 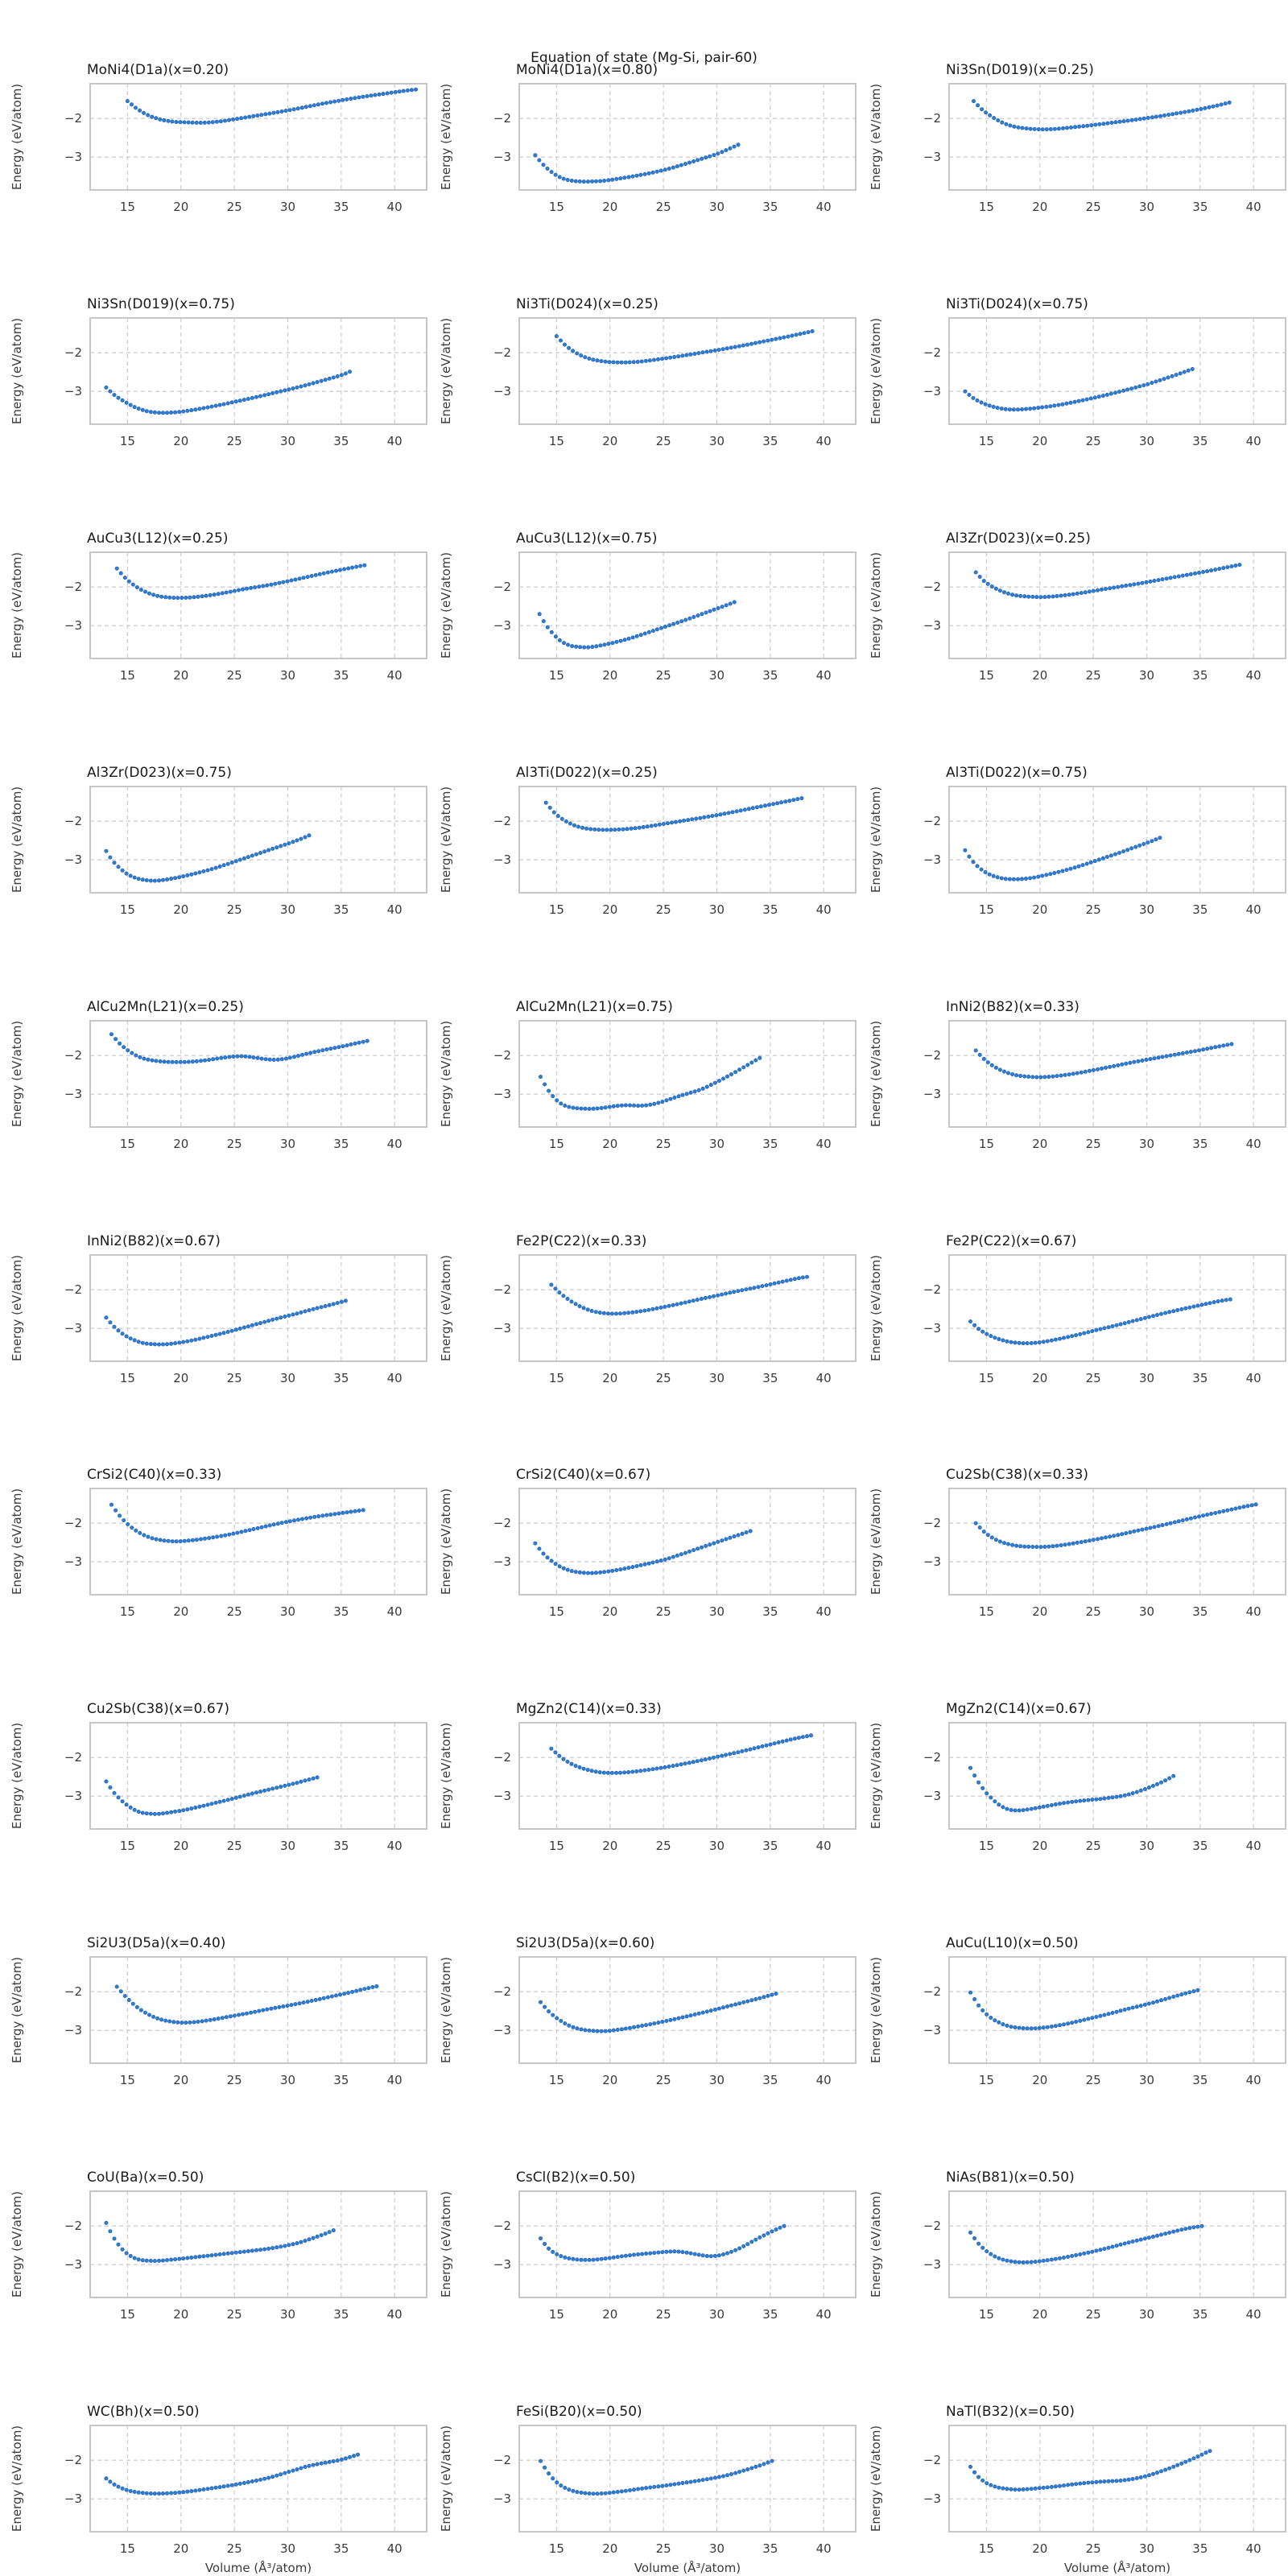 What do you see at coordinates (502, 1328) in the screenshot?
I see `y-tick-label: −3` at bounding box center [502, 1328].